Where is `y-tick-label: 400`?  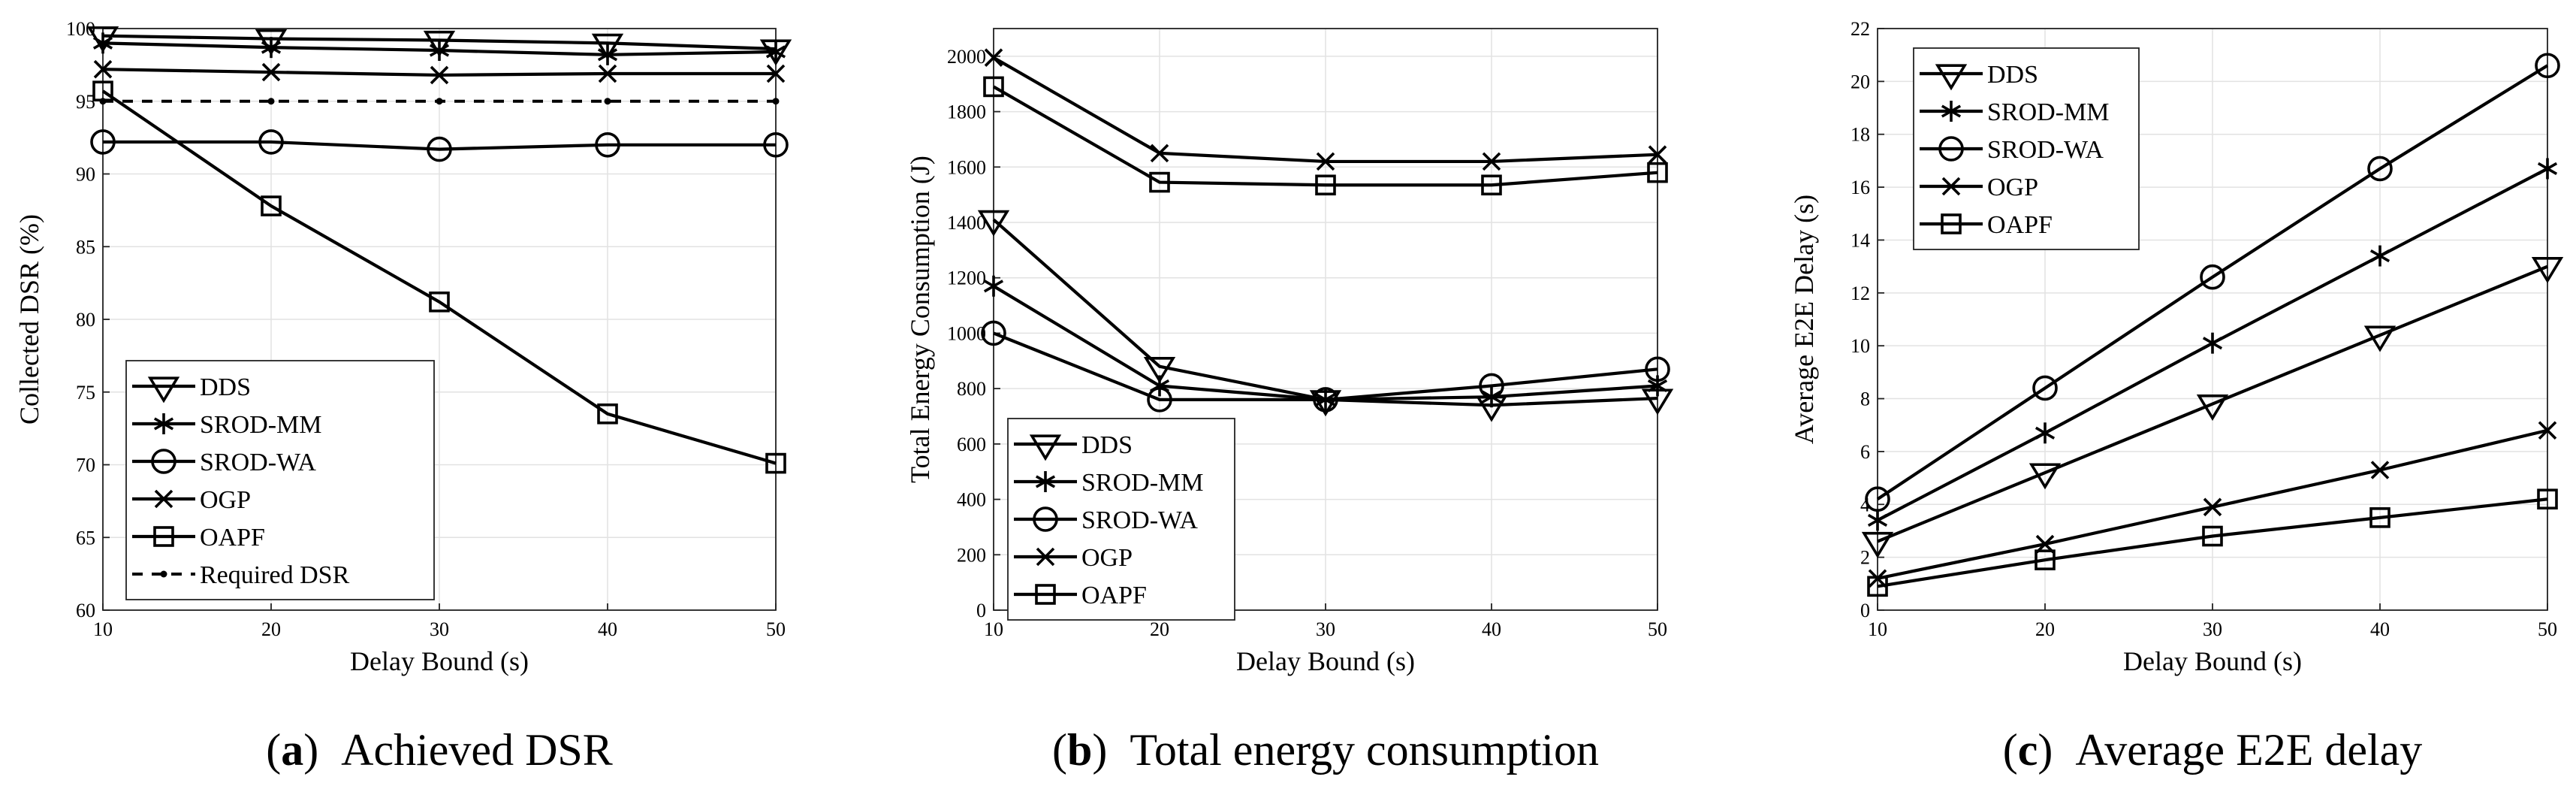 y-tick-label: 400 is located at coordinates (972, 500).